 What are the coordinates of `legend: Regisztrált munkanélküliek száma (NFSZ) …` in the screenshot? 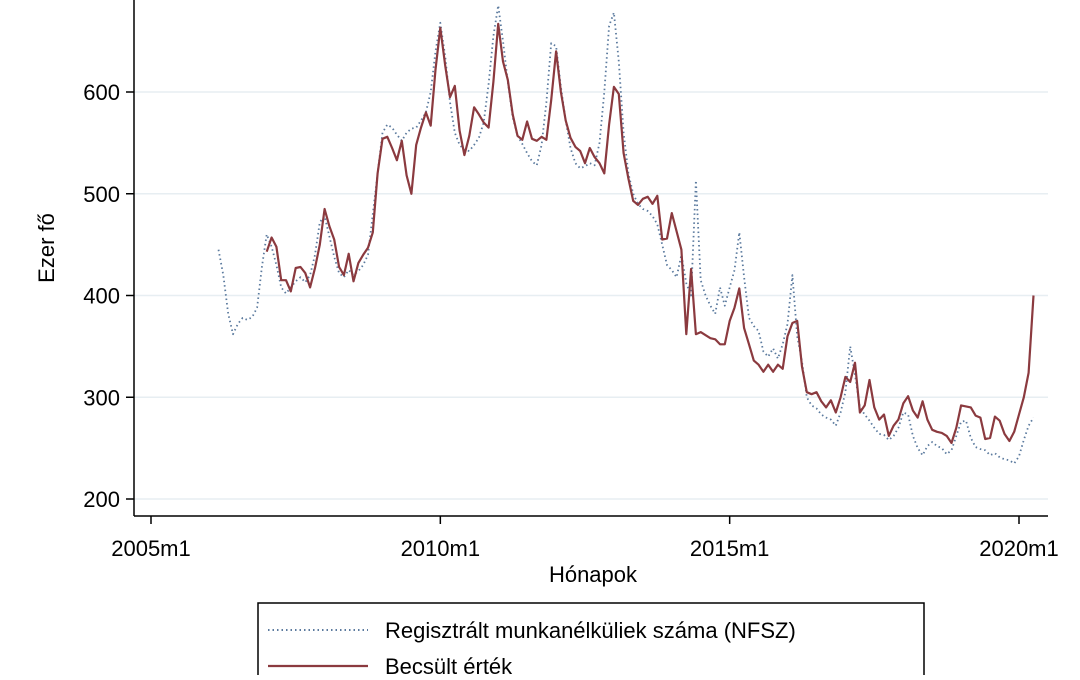 It's located at (591, 641).